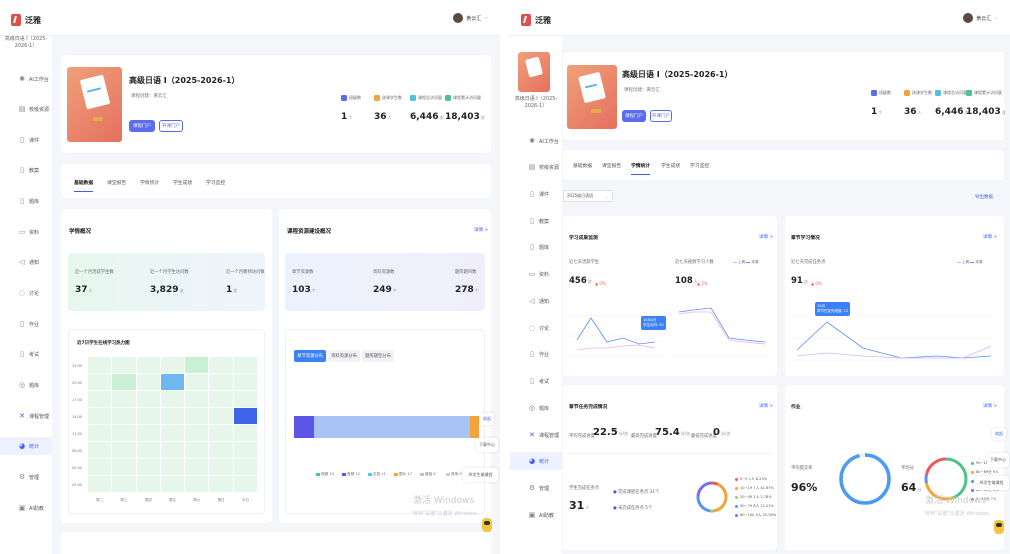 The height and width of the screenshot is (554, 1010). Describe the element at coordinates (766, 406) in the screenshot. I see `task-more-link: 详情 >` at that location.